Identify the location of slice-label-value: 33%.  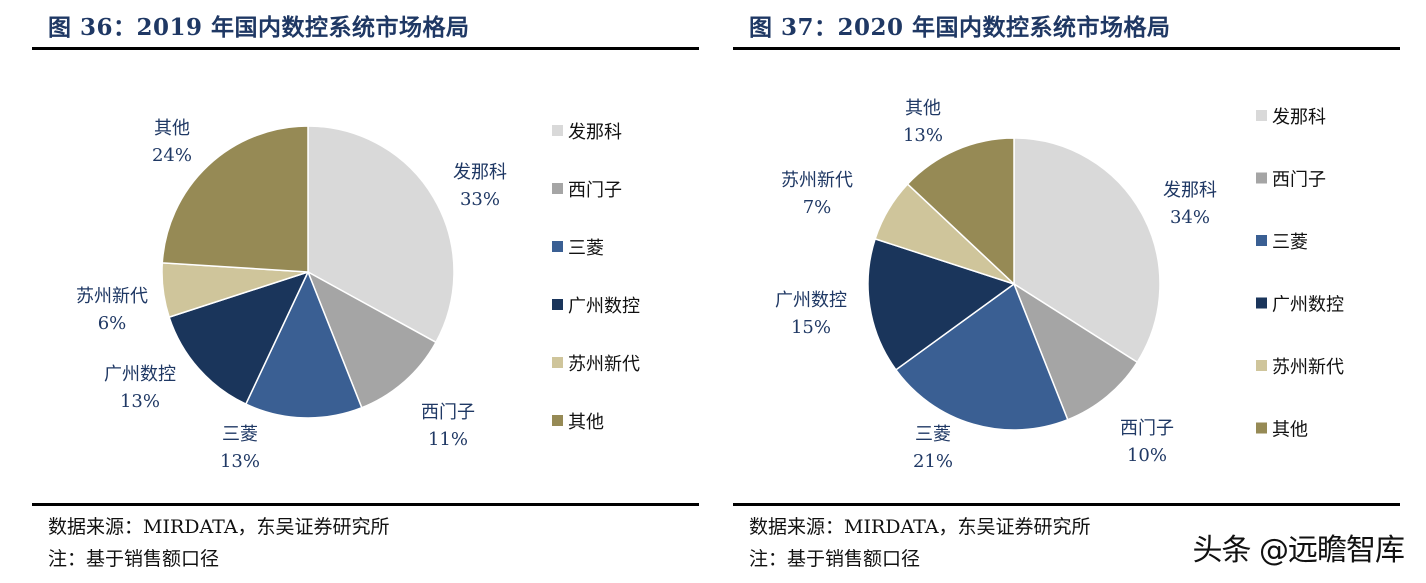
(480, 199).